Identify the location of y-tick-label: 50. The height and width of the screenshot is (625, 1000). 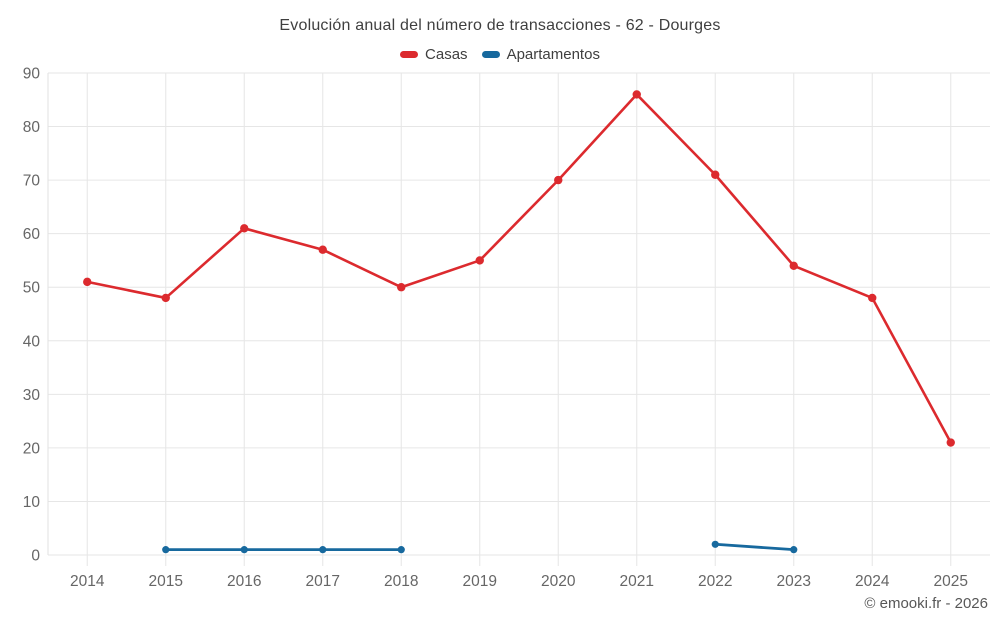
(32, 288).